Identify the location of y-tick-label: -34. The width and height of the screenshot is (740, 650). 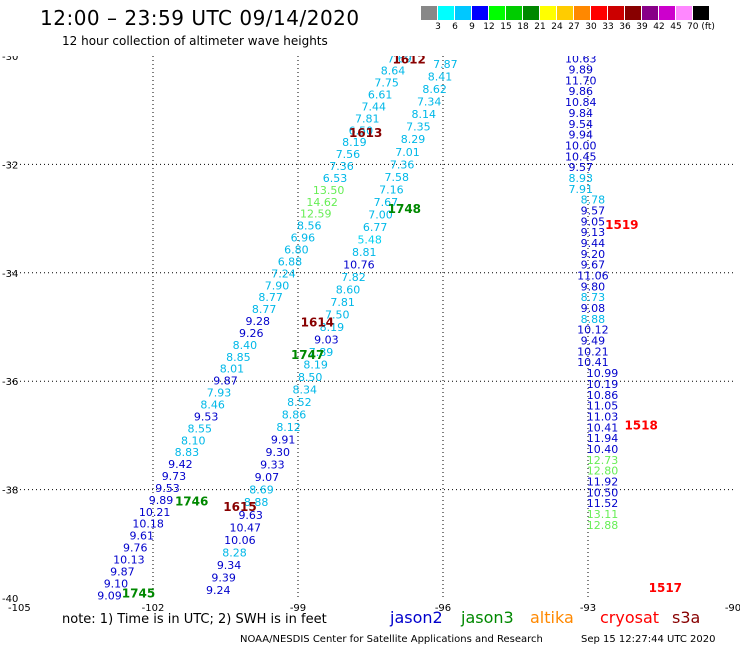
(10, 274).